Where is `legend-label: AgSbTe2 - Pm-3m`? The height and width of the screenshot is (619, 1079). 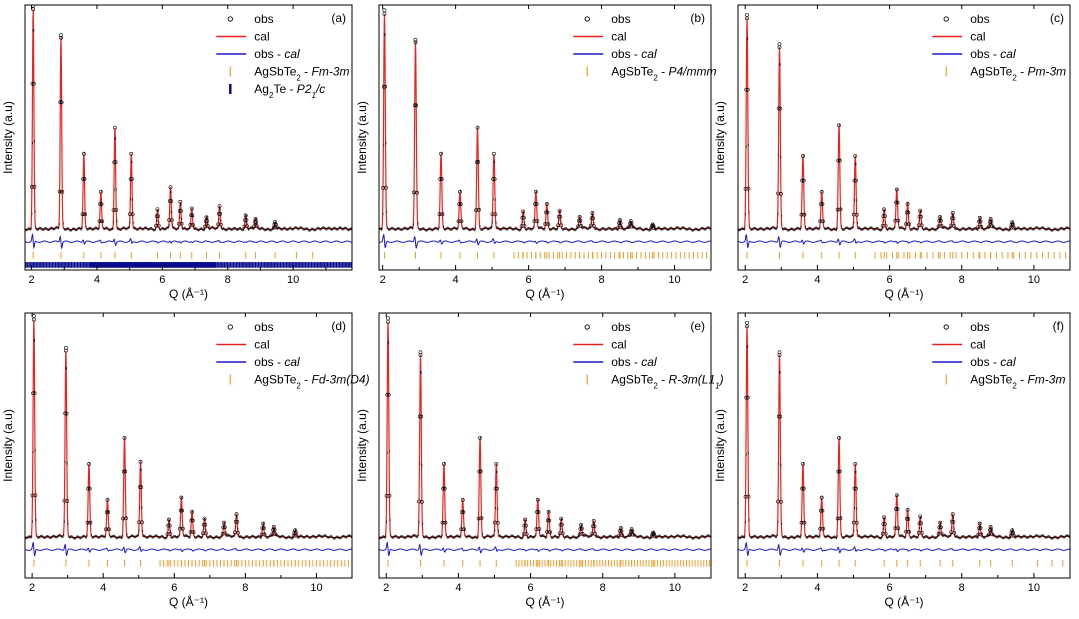
legend-label: AgSbTe2 - Pm-3m is located at coordinates (1018, 74).